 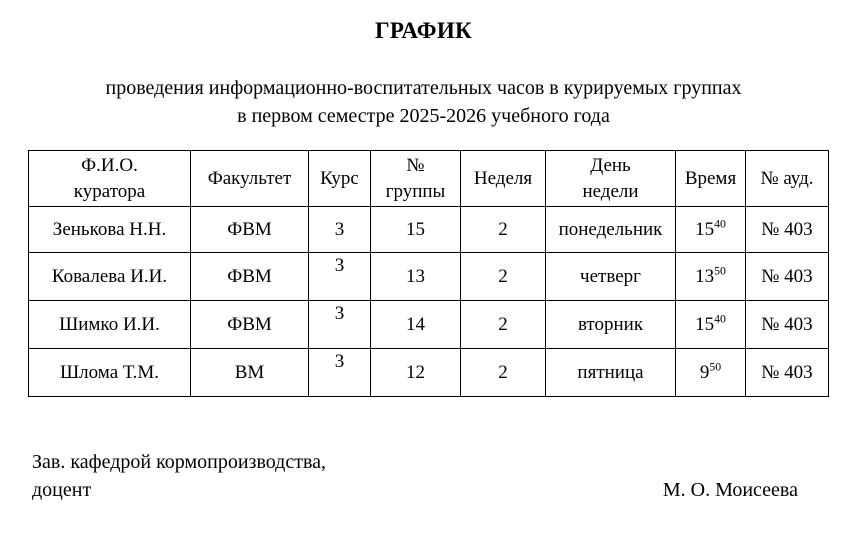 I want to click on signature-row: доцент М. О. Моисеева, so click(x=427, y=490).